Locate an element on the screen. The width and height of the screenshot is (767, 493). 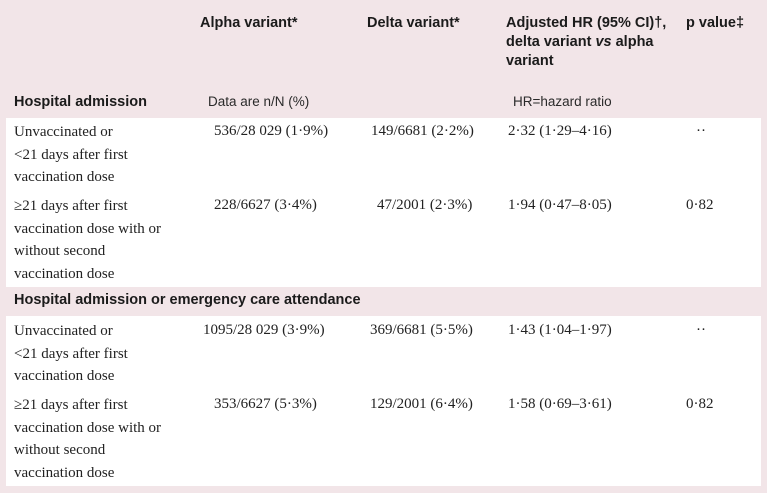
header-hr-line-3: variant is located at coordinates (530, 61).